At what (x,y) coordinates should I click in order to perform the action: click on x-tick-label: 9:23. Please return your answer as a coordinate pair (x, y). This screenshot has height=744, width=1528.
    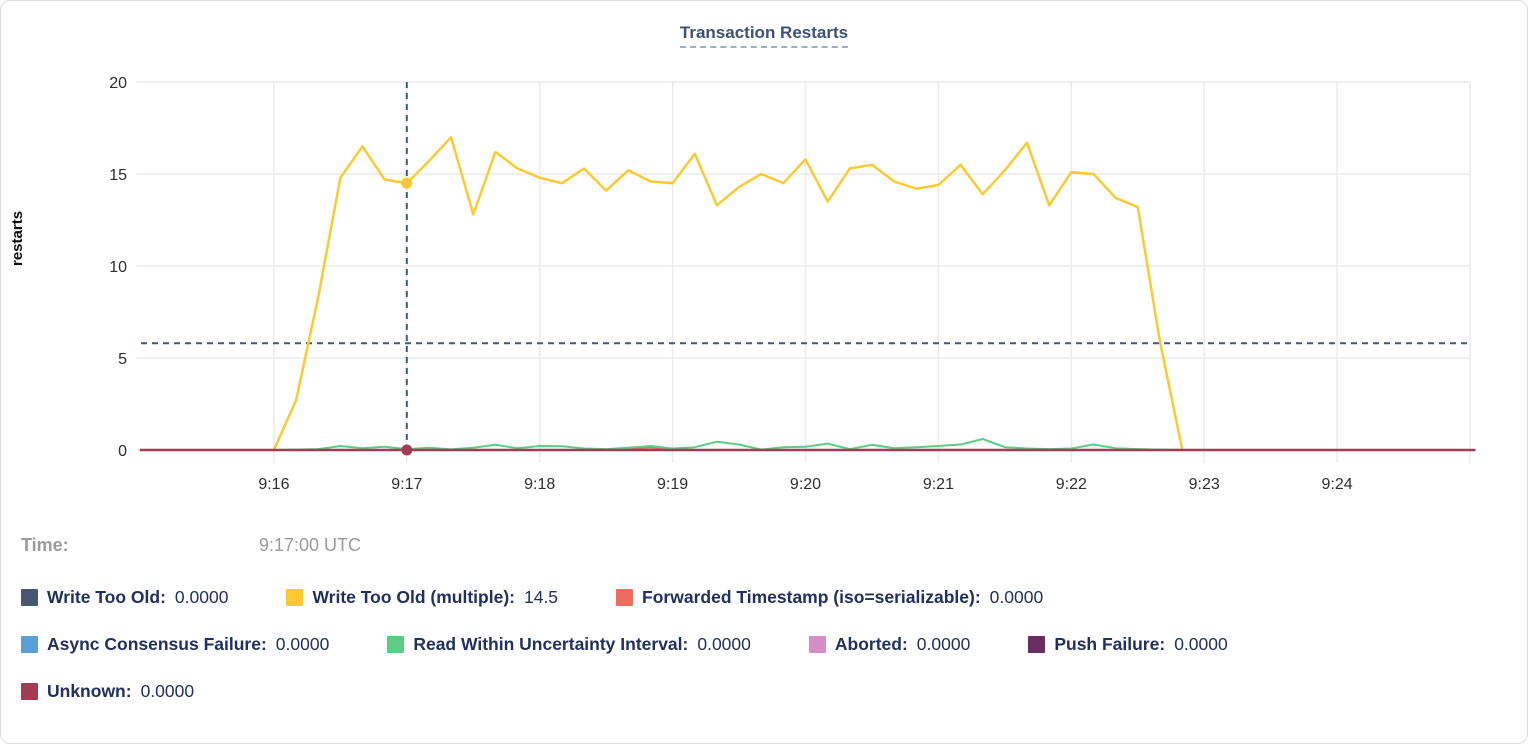
    Looking at the image, I should click on (1204, 484).